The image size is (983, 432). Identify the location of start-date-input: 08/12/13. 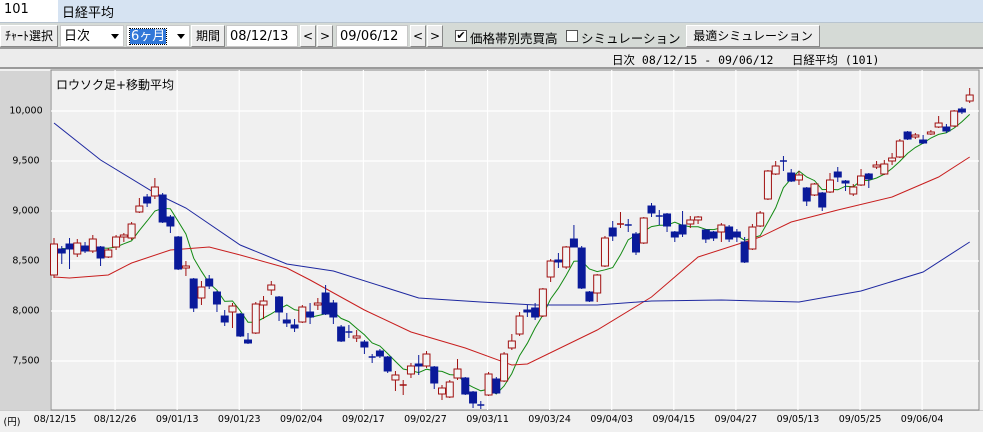
(262, 36).